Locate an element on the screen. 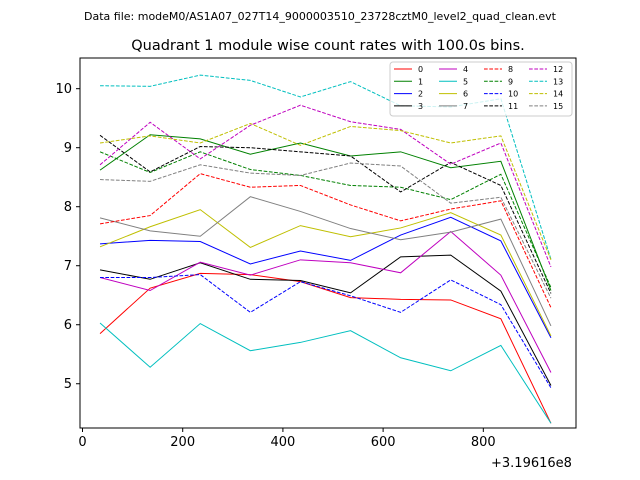 The image size is (640, 480). x-axis-ticks: 0 200 400 600 800 is located at coordinates (287, 439).